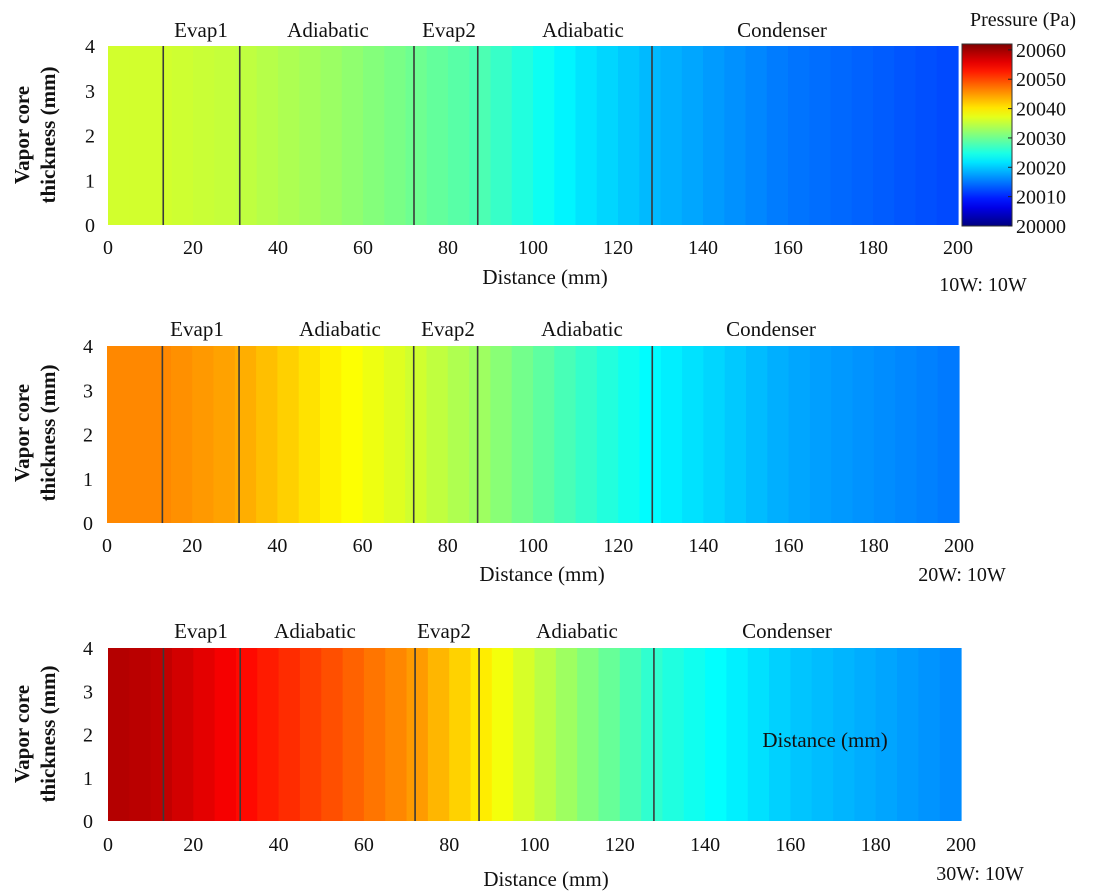  Describe the element at coordinates (545, 879) in the screenshot. I see `x-axis-title-3: Distance (mm)` at that location.